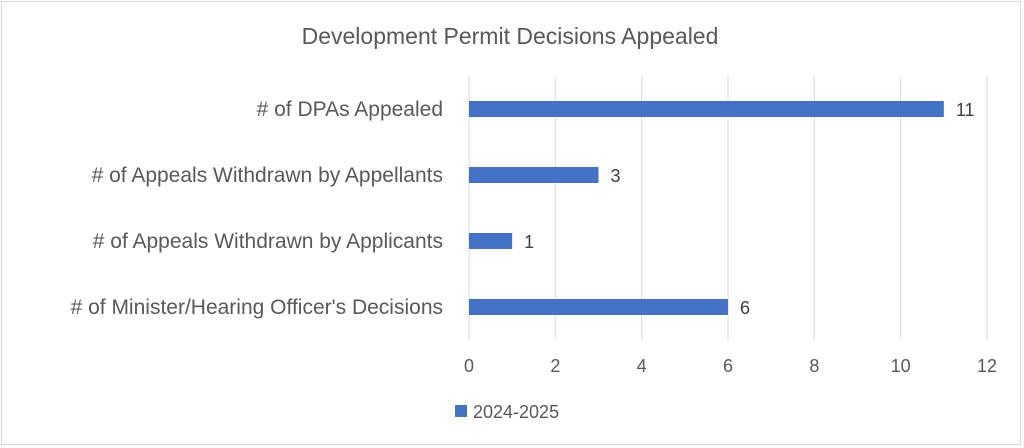 The width and height of the screenshot is (1024, 448). I want to click on category-label: # of Appeals Withdrawn by Applicants, so click(268, 241).